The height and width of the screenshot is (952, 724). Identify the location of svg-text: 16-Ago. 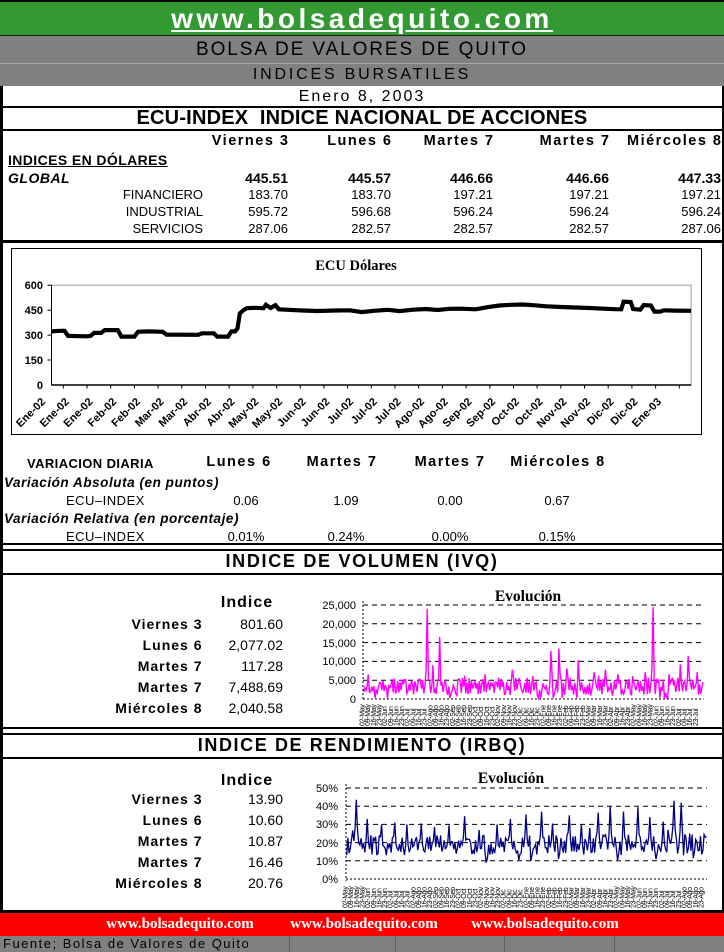
(425, 897).